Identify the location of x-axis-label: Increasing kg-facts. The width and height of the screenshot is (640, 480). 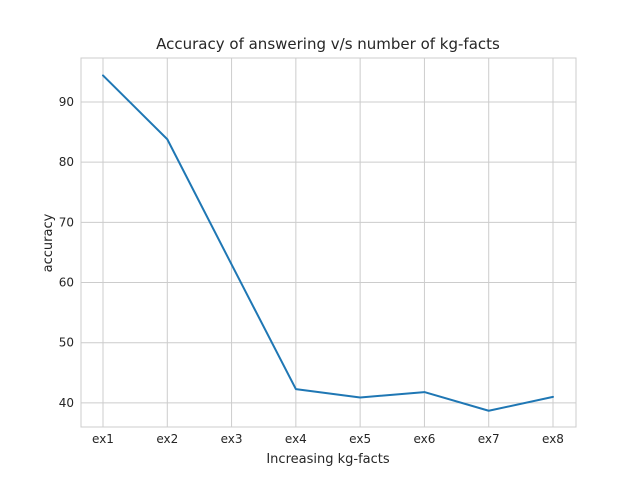
(328, 459).